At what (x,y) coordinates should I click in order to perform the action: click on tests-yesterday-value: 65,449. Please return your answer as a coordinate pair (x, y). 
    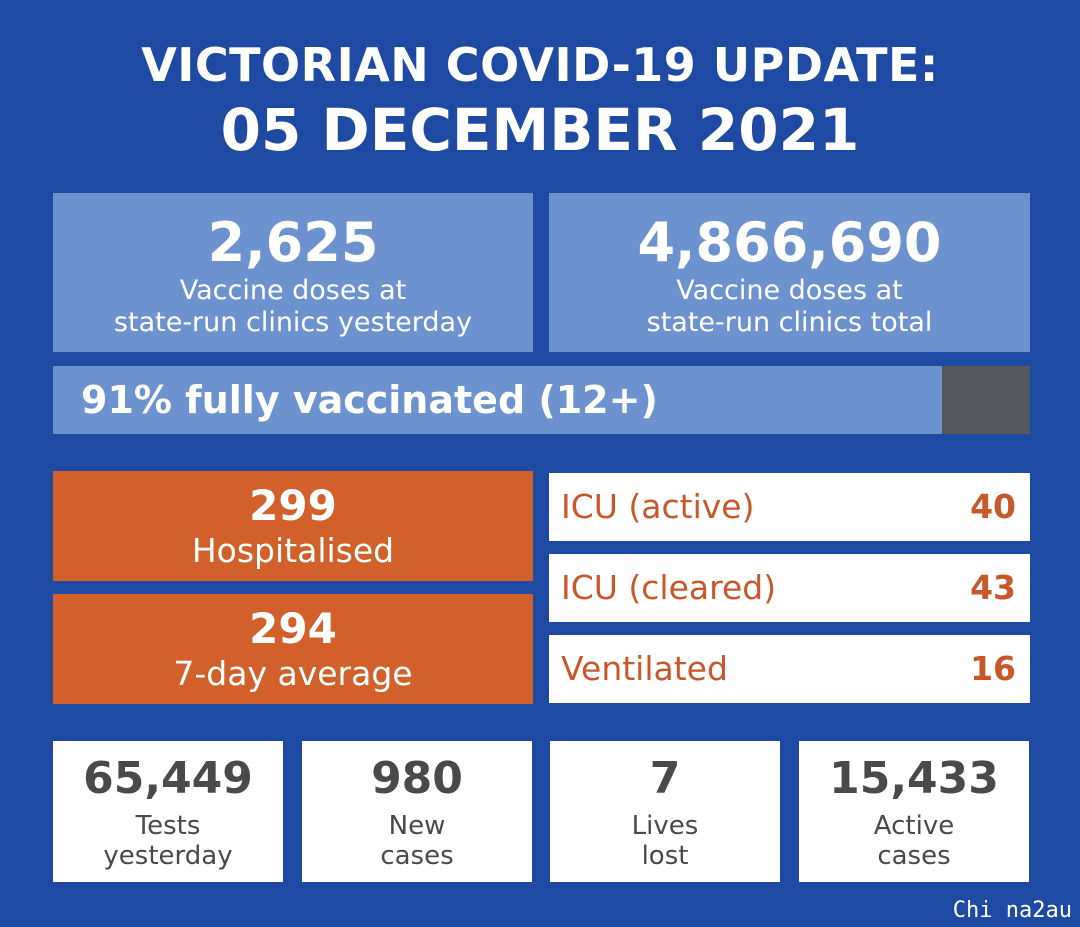
    Looking at the image, I should click on (168, 778).